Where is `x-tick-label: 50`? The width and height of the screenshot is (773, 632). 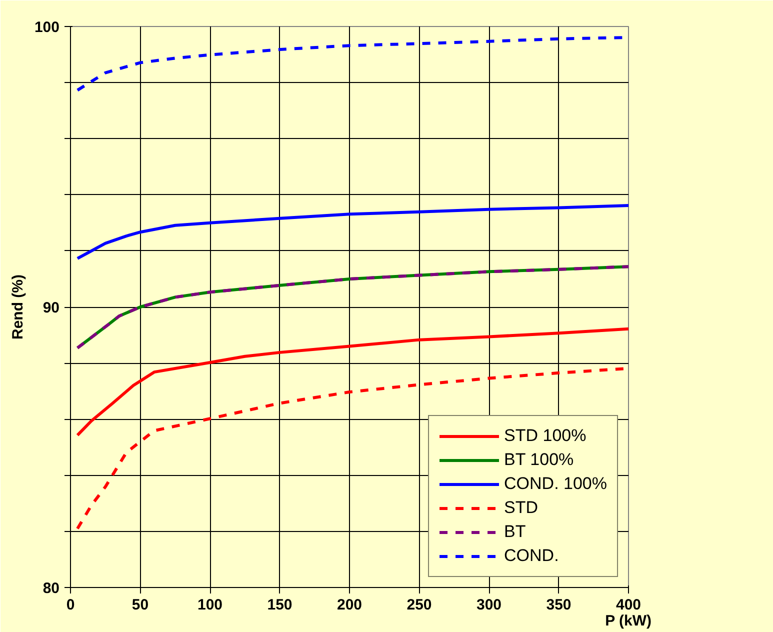
x-tick-label: 50 is located at coordinates (140, 605).